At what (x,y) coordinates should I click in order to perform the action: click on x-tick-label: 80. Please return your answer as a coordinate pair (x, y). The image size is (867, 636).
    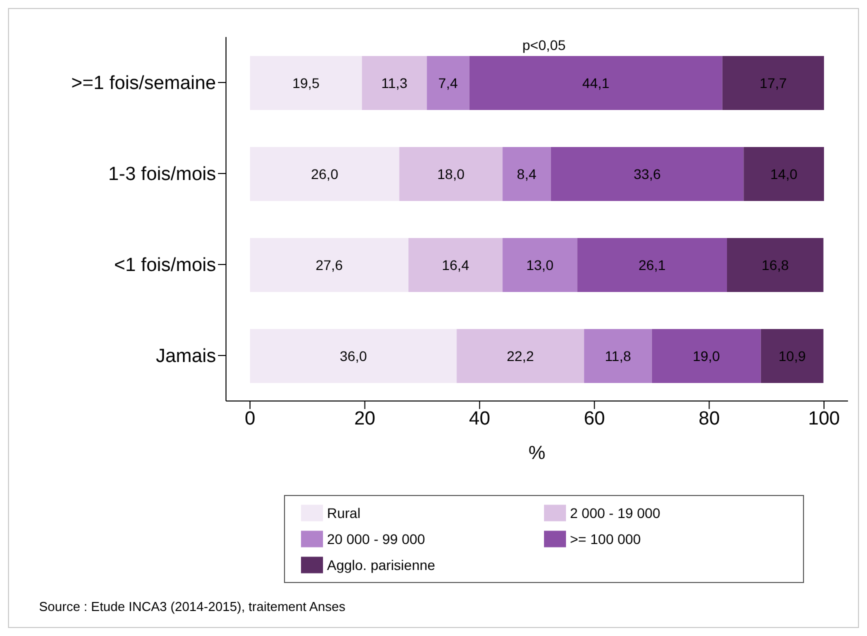
    Looking at the image, I should click on (709, 419).